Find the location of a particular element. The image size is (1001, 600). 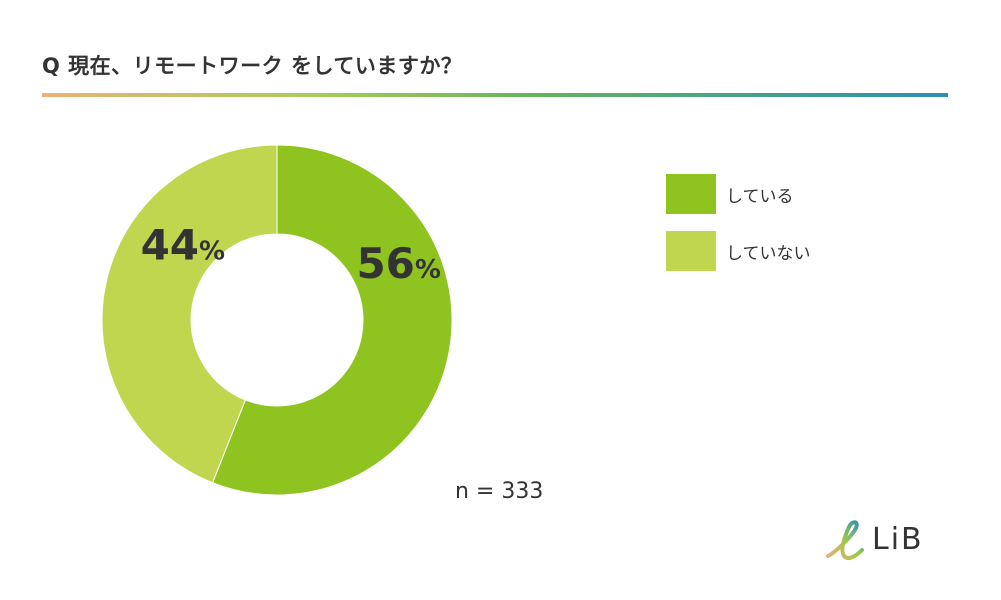

legend-label-doing: している is located at coordinates (760, 196).